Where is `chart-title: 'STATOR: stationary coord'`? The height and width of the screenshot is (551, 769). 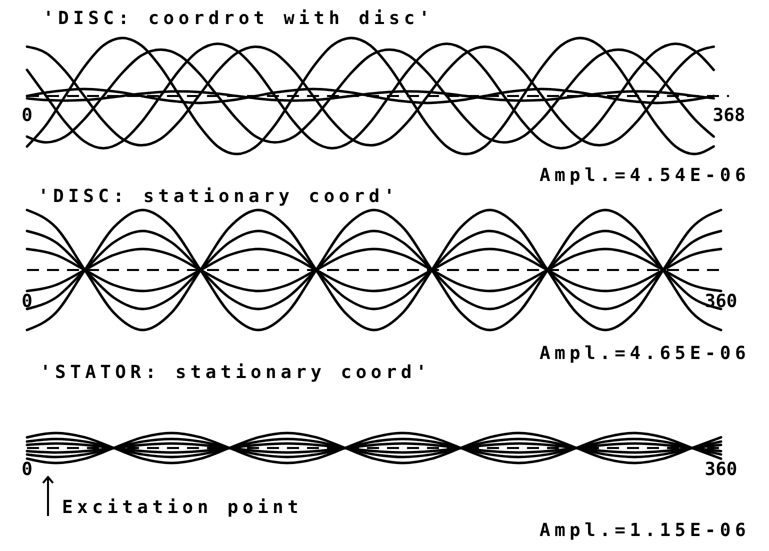 chart-title: 'STATOR: stationary coord' is located at coordinates (235, 372).